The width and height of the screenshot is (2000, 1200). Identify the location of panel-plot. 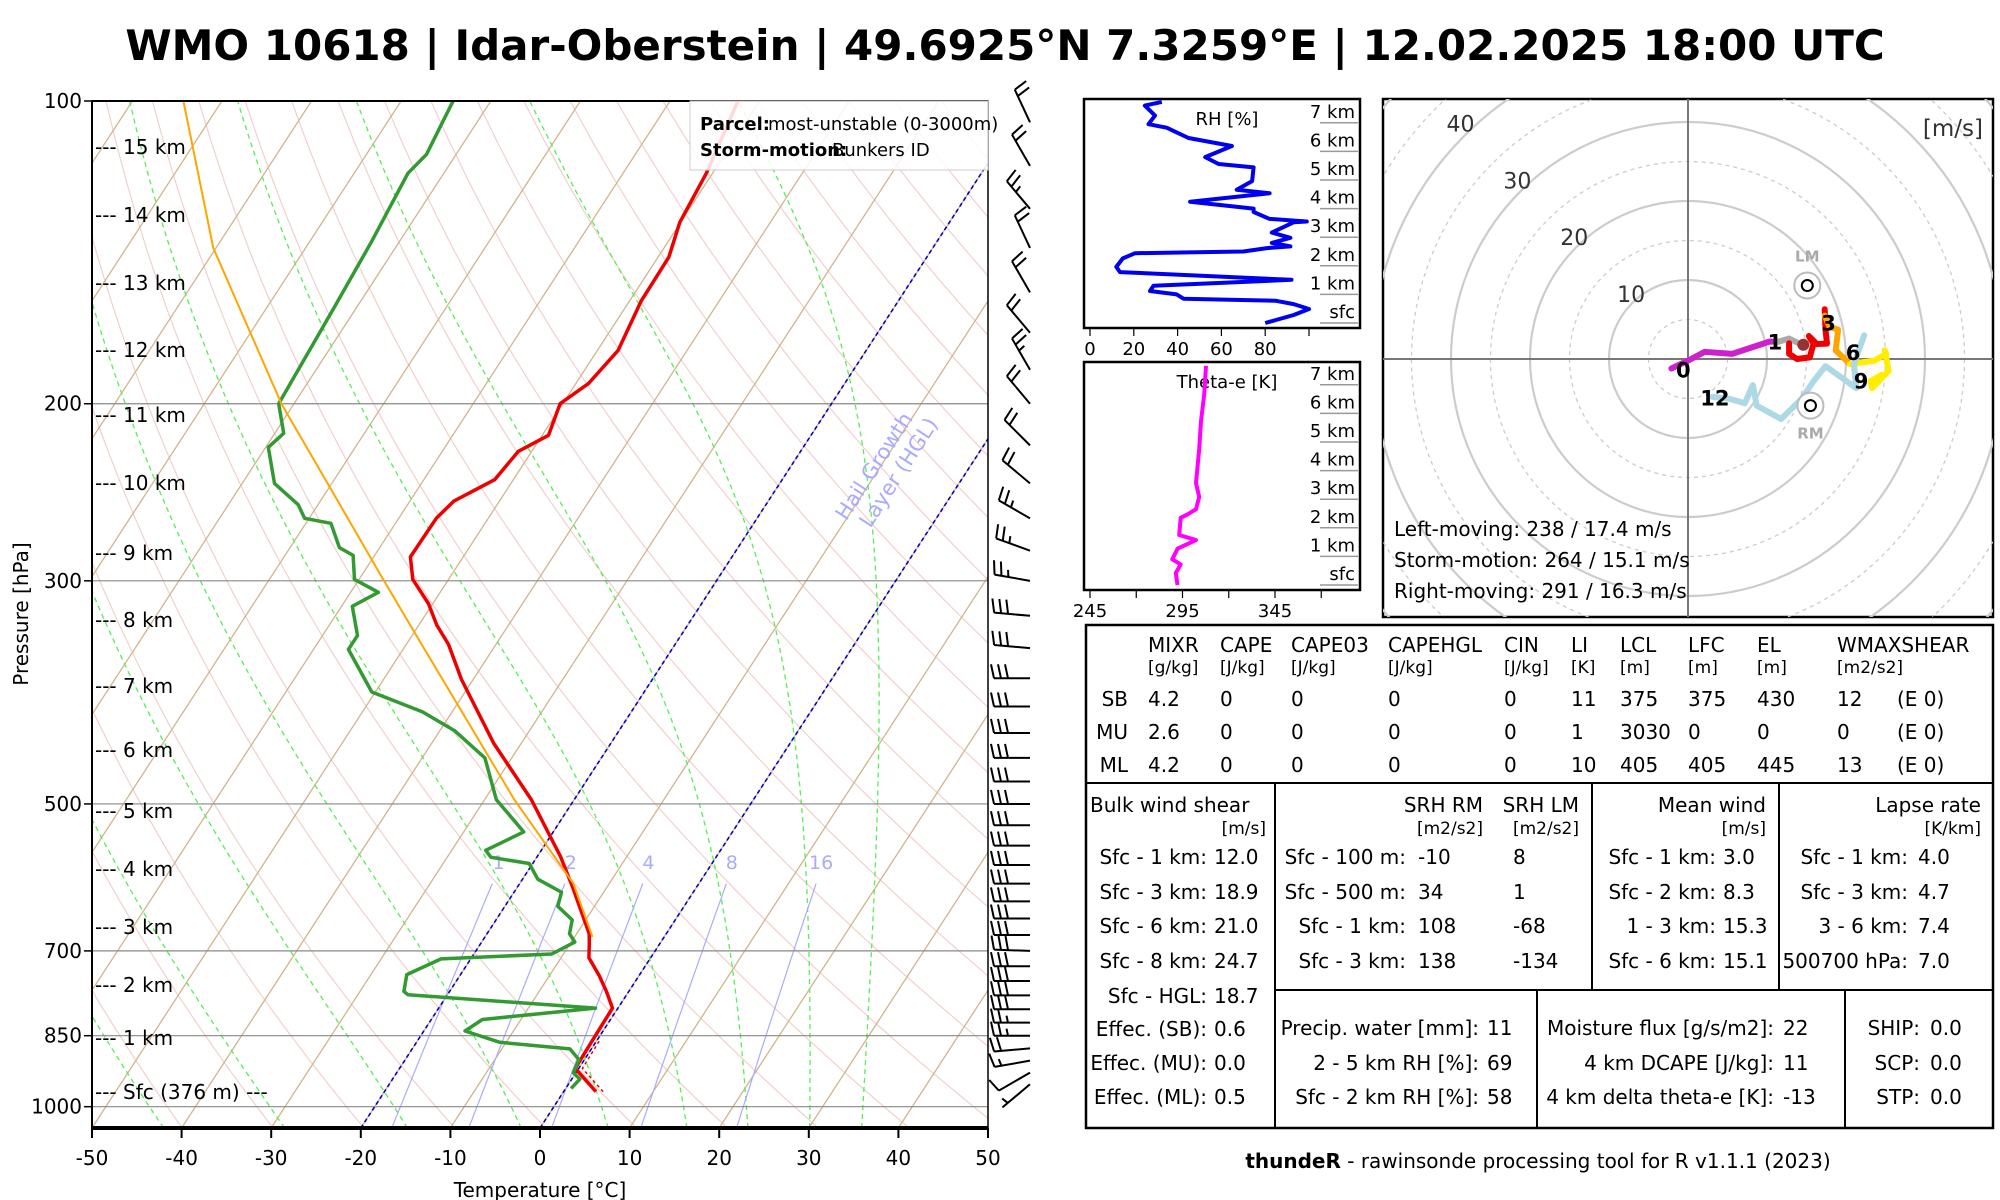
(1212, 212).